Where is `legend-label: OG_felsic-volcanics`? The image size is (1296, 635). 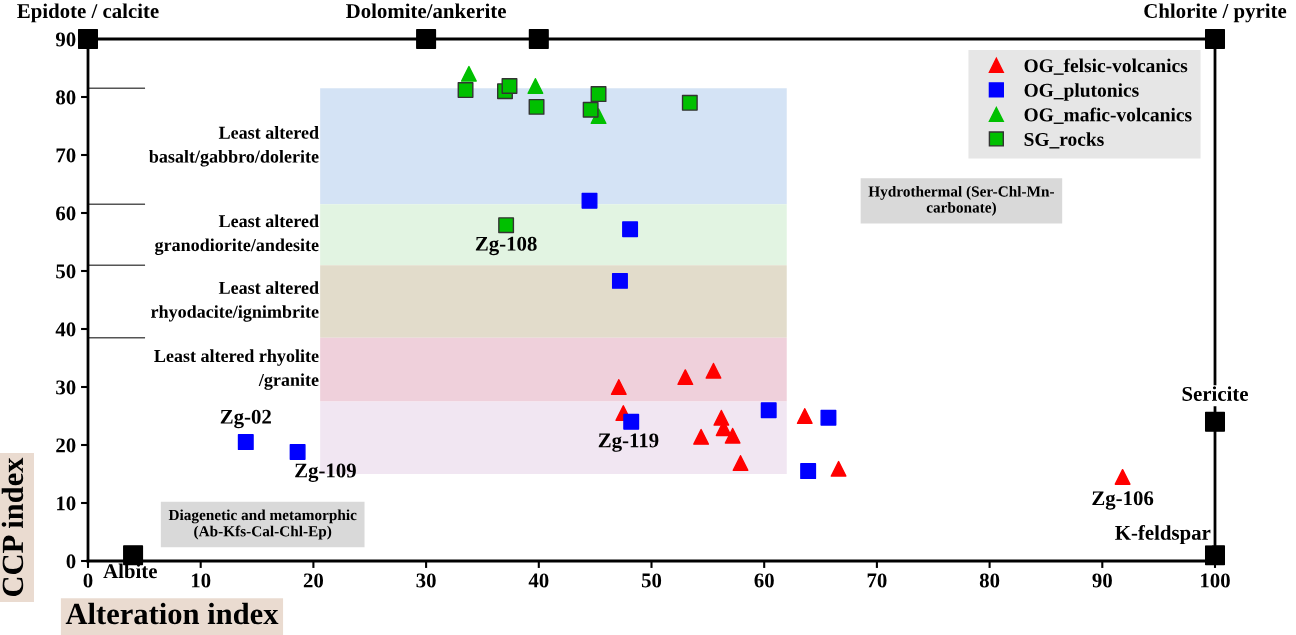 legend-label: OG_felsic-volcanics is located at coordinates (1106, 66).